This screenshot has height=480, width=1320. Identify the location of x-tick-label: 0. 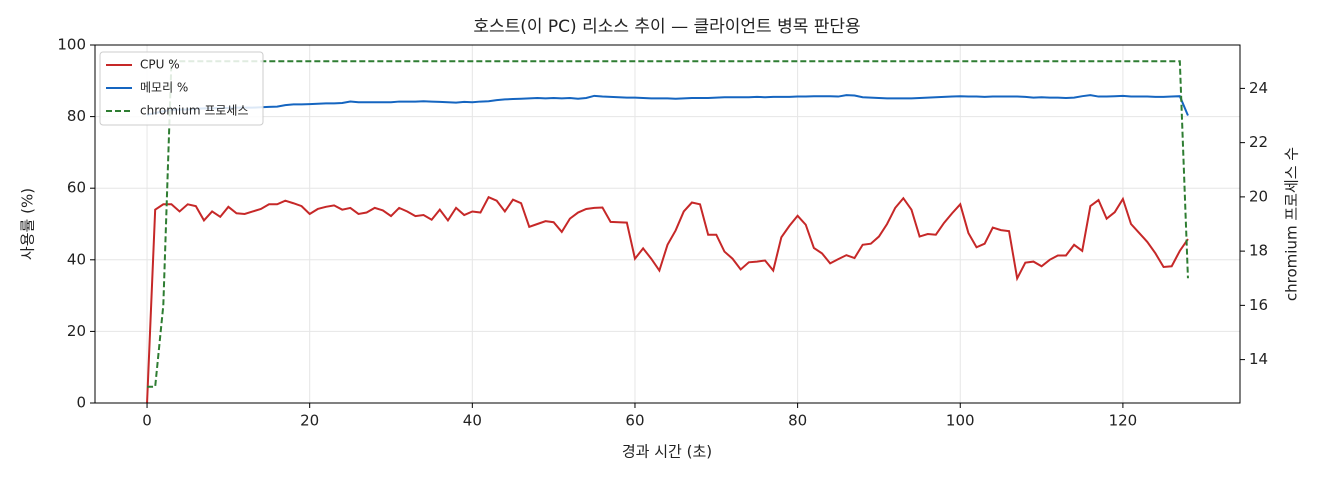
(147, 421).